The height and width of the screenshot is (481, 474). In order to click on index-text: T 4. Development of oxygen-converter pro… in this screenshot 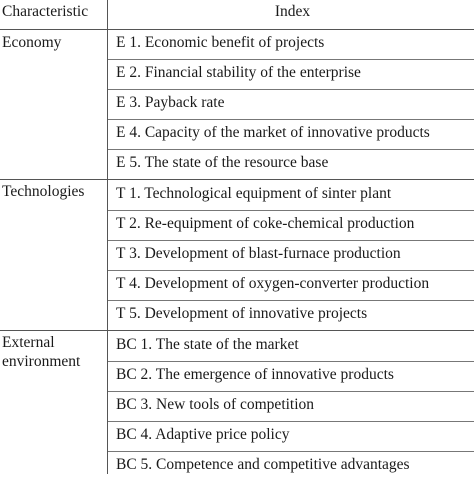, I will do `click(273, 283)`.